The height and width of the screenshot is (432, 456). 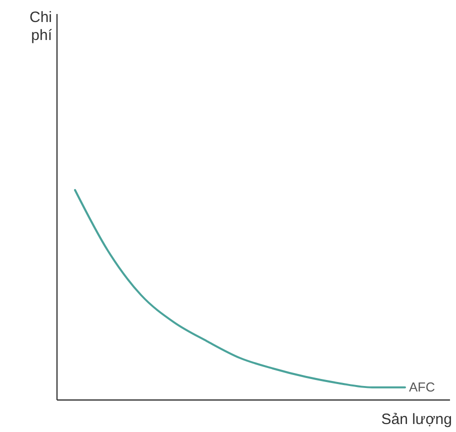 I want to click on text: Chi phí, so click(x=41, y=26).